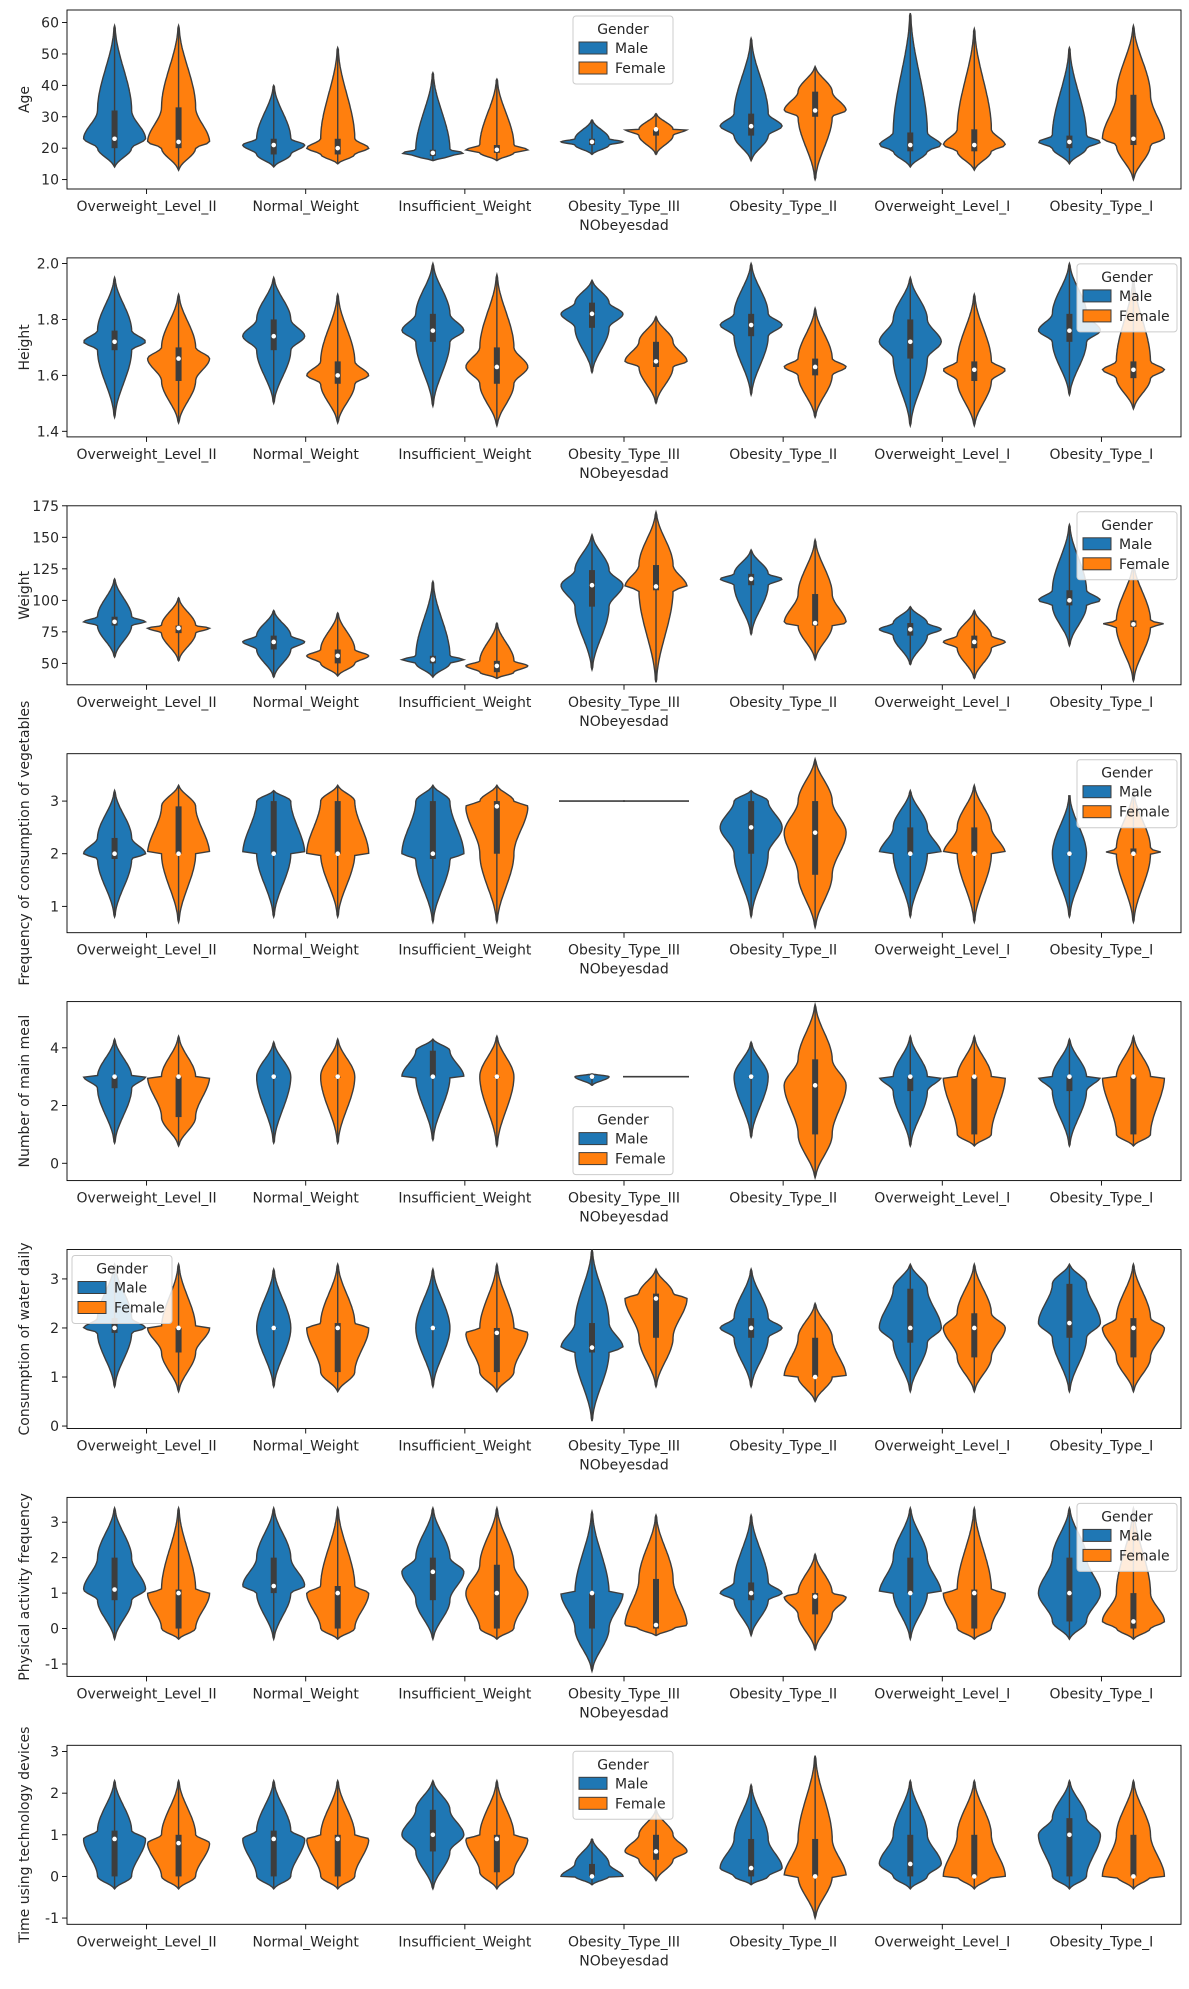 Image resolution: width=1189 pixels, height=1989 pixels. I want to click on y-tick-label: 4, so click(54, 1049).